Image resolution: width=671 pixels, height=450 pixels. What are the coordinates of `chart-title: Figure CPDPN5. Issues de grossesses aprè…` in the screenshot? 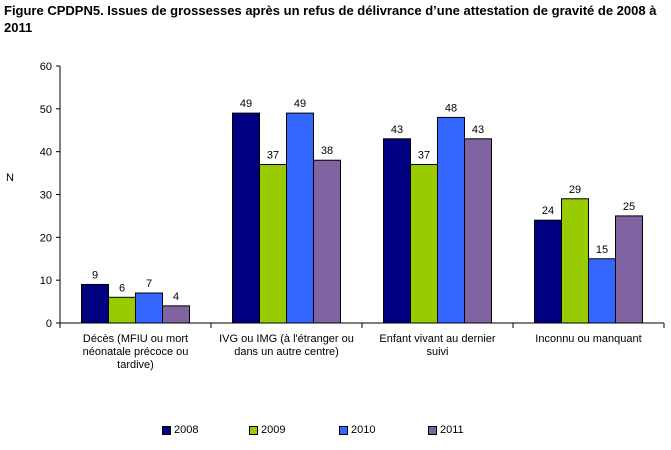 It's located at (330, 19).